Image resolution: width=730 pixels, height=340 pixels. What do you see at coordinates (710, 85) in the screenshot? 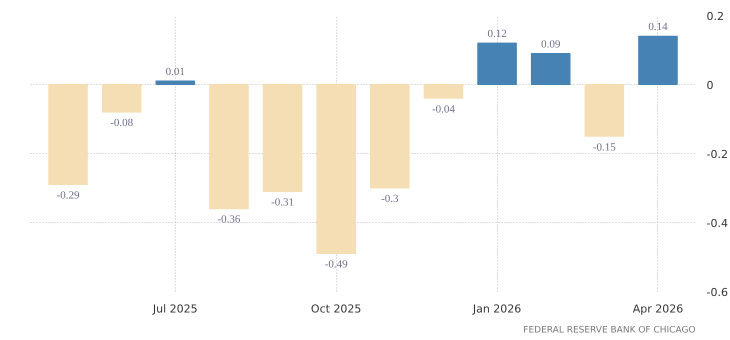
I see `y-tick-label: 0` at bounding box center [710, 85].